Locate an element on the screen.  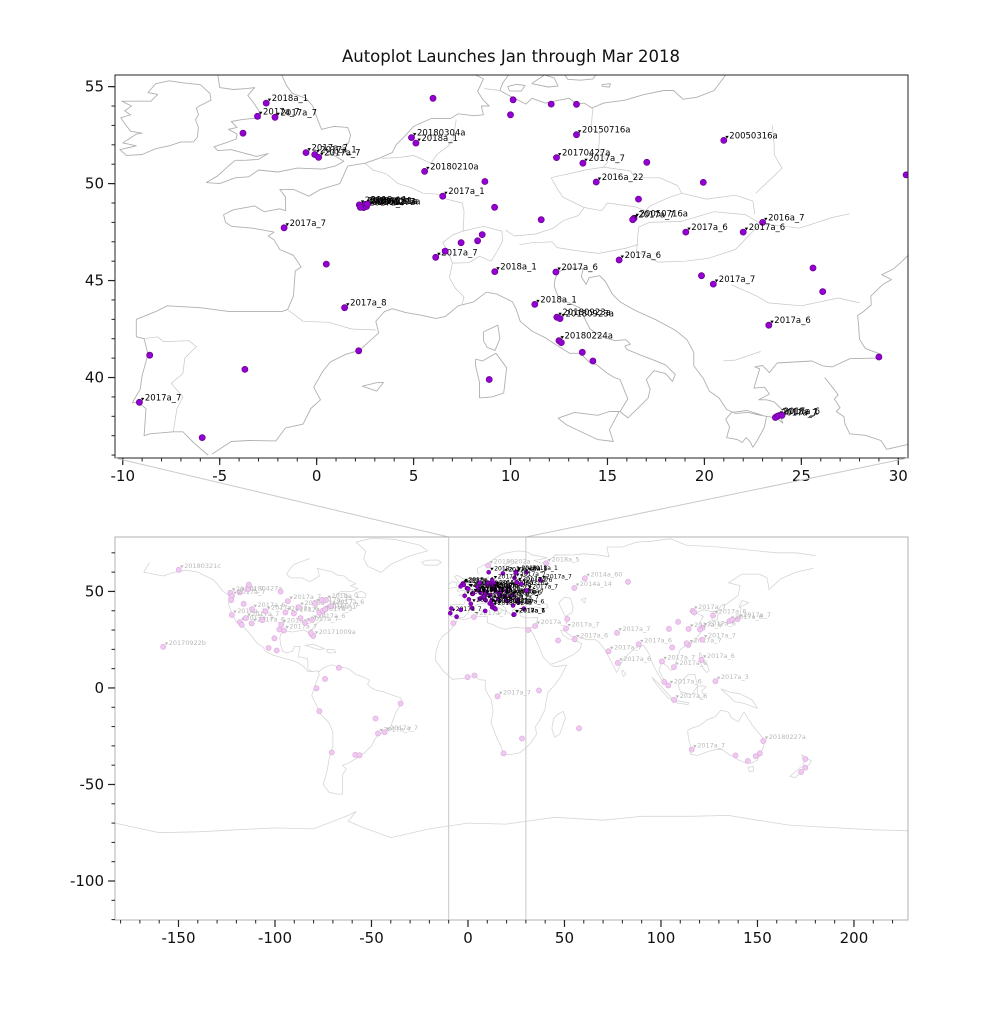
point-label: 2017a_8 is located at coordinates (489, 600).